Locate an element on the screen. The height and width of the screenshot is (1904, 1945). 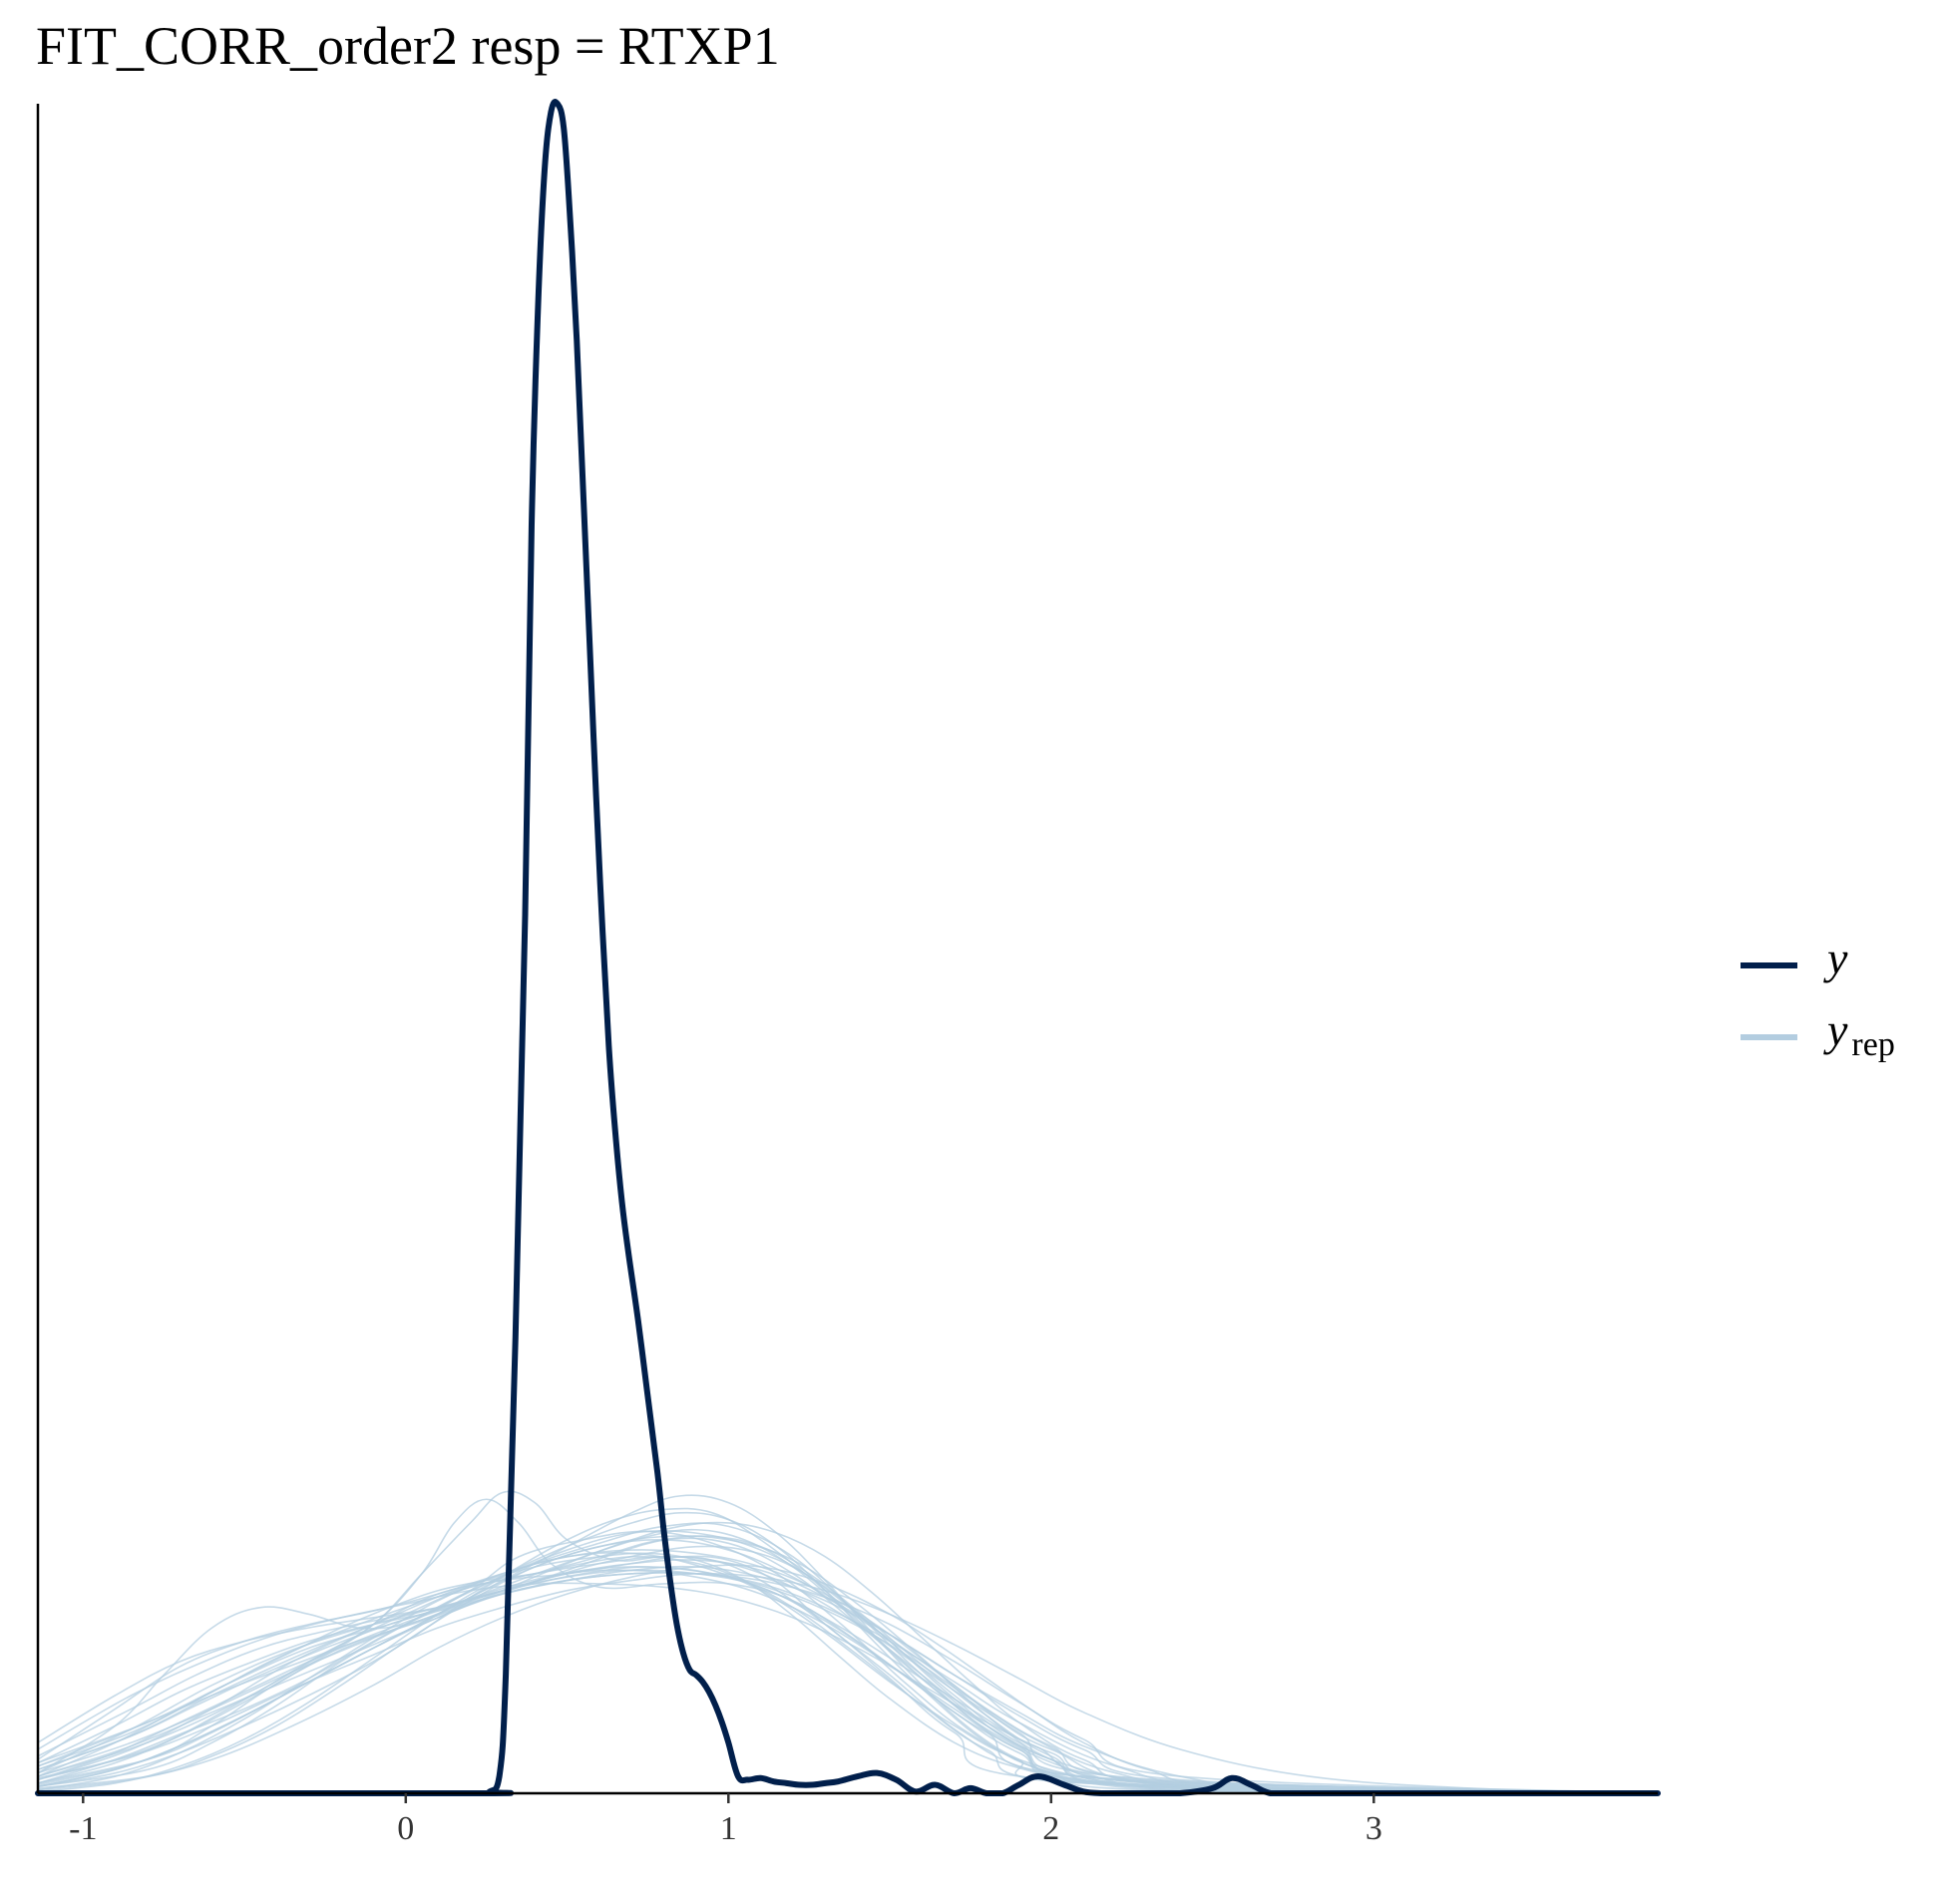
legend-y-label: y is located at coordinates (1835, 958).